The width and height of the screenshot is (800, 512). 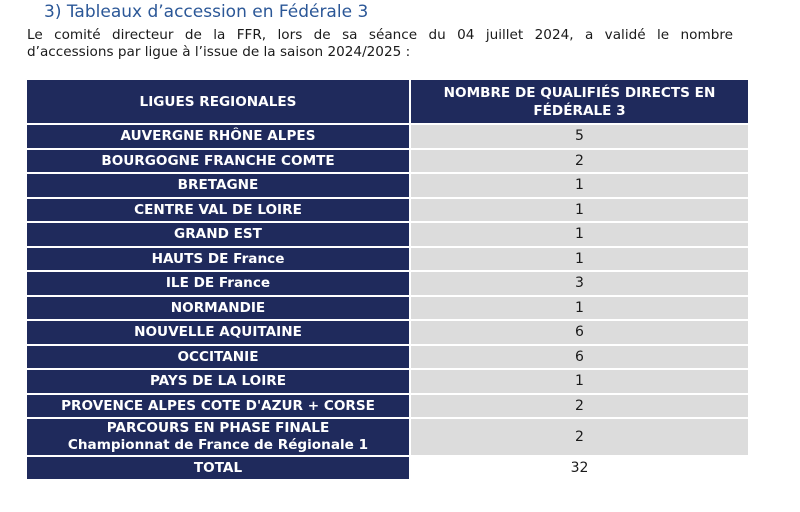 What do you see at coordinates (219, 161) in the screenshot?
I see `ligue-name: BOURGOGNE FRANCHE COMTE` at bounding box center [219, 161].